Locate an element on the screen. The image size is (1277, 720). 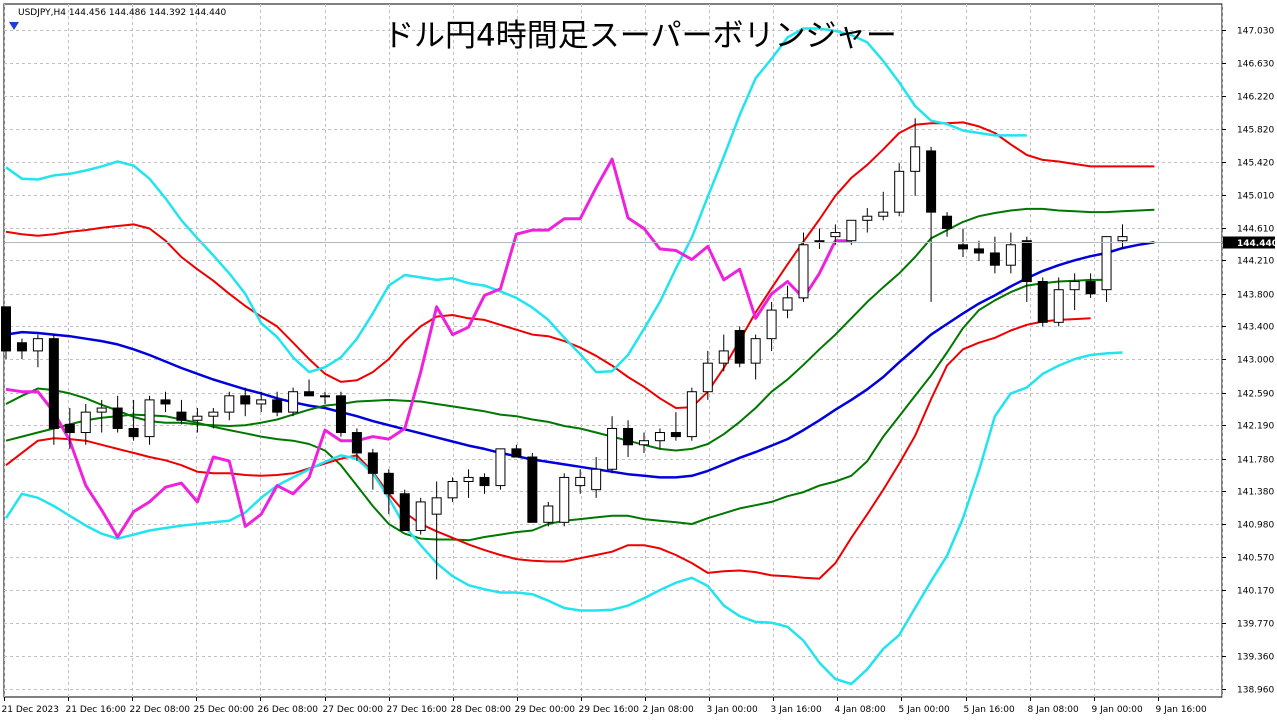
y-tick-label: 145.820 is located at coordinates (1255, 131).